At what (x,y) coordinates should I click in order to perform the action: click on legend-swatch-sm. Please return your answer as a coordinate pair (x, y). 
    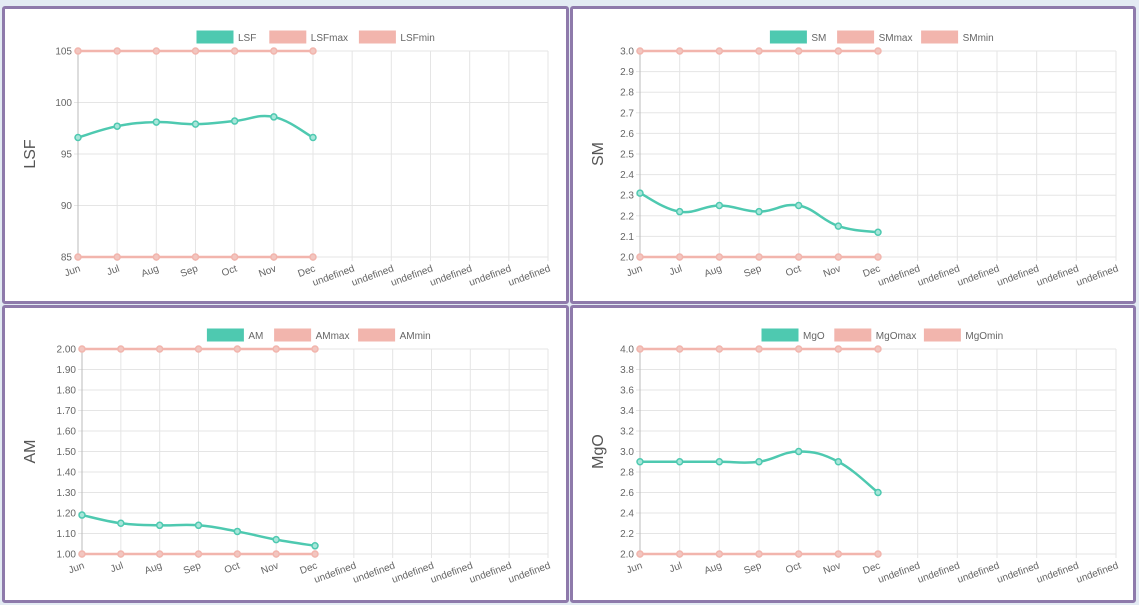
    Looking at the image, I should click on (788, 37).